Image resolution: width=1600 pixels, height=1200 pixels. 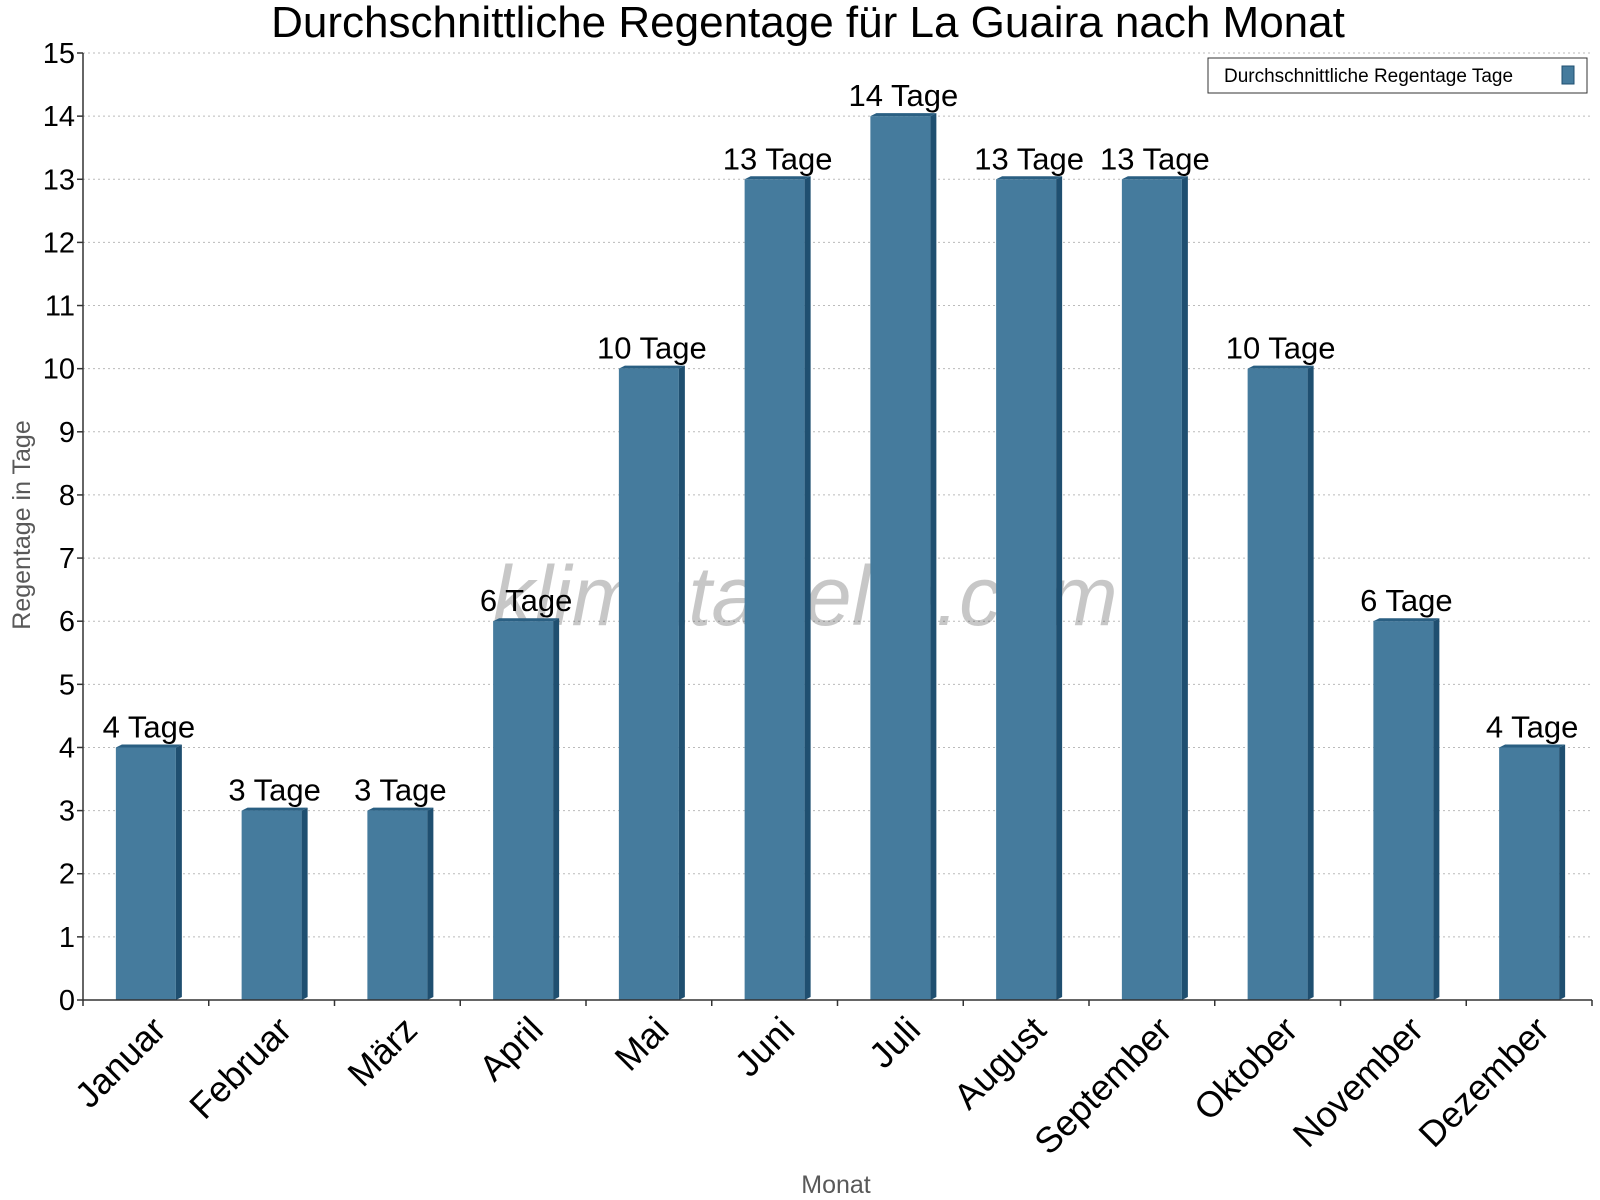 I want to click on x-tick-label: August, so click(x=1000, y=1063).